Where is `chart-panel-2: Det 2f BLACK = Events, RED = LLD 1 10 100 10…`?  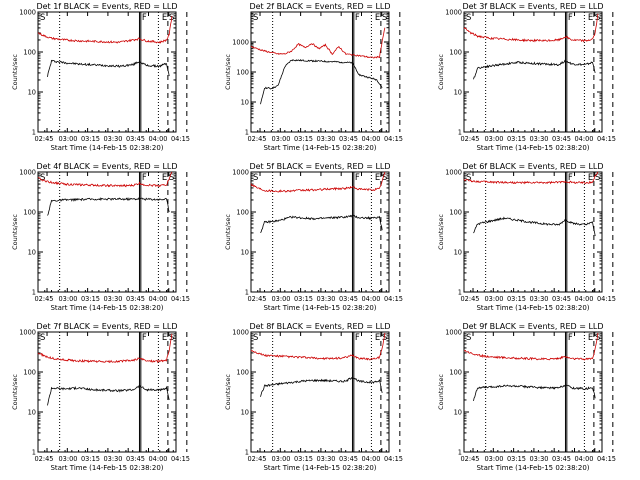 chart-panel-2: Det 2f BLACK = Events, RED = LLD 1 10 100 10… is located at coordinates (313, 77).